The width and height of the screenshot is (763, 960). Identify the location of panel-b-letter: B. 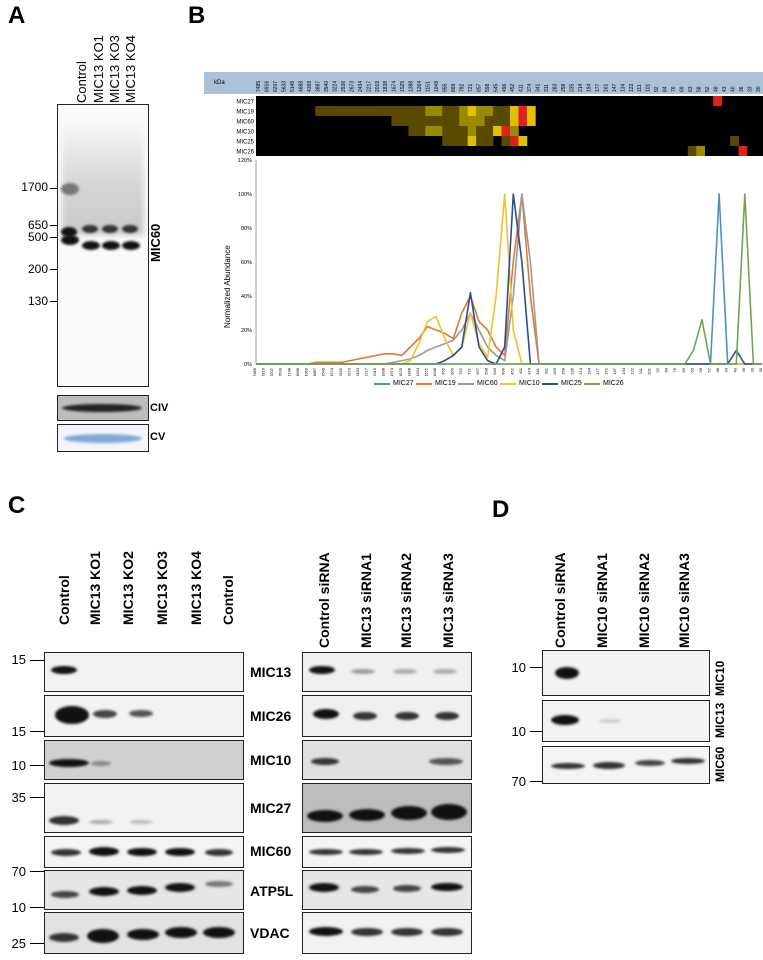
(197, 15).